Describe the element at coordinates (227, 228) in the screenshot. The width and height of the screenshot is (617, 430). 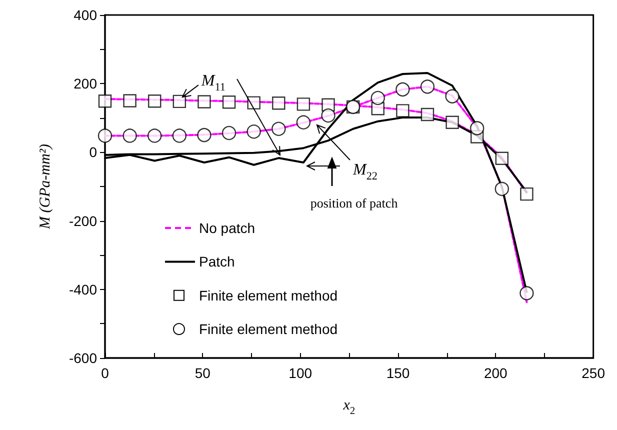
I see `legend-label: No patch` at that location.